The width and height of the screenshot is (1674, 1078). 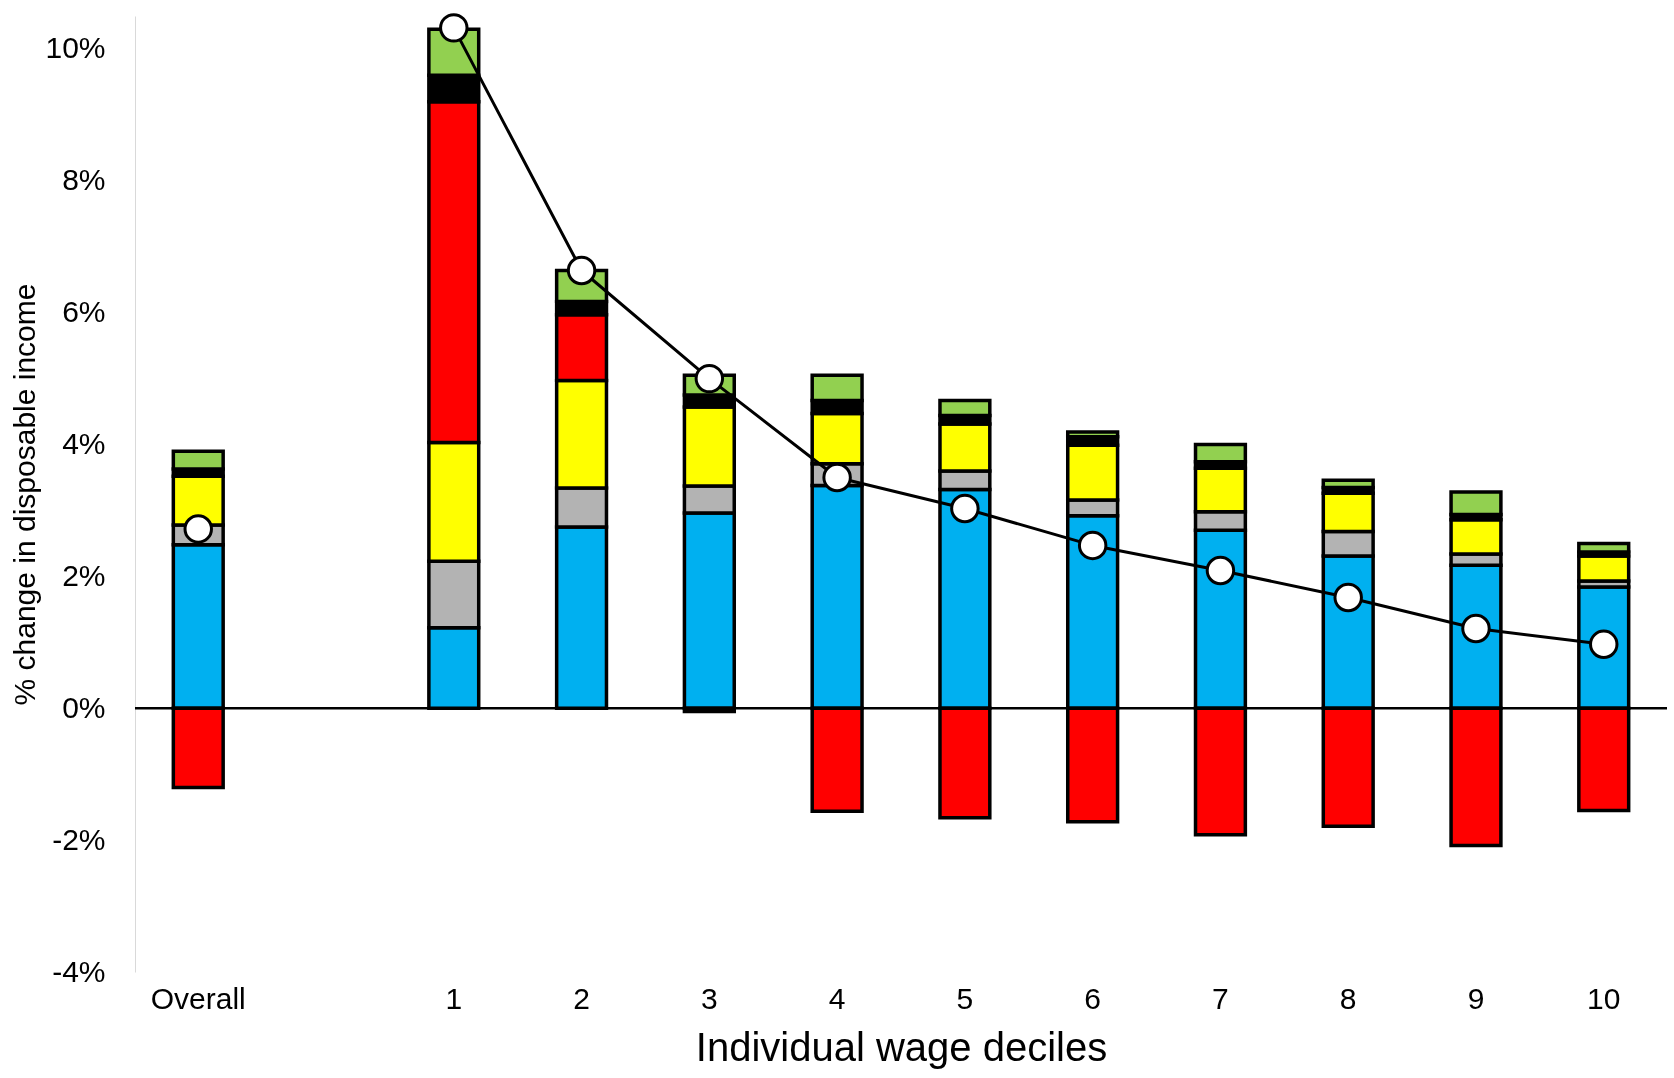 What do you see at coordinates (198, 998) in the screenshot?
I see `x-tick-label: Overall` at bounding box center [198, 998].